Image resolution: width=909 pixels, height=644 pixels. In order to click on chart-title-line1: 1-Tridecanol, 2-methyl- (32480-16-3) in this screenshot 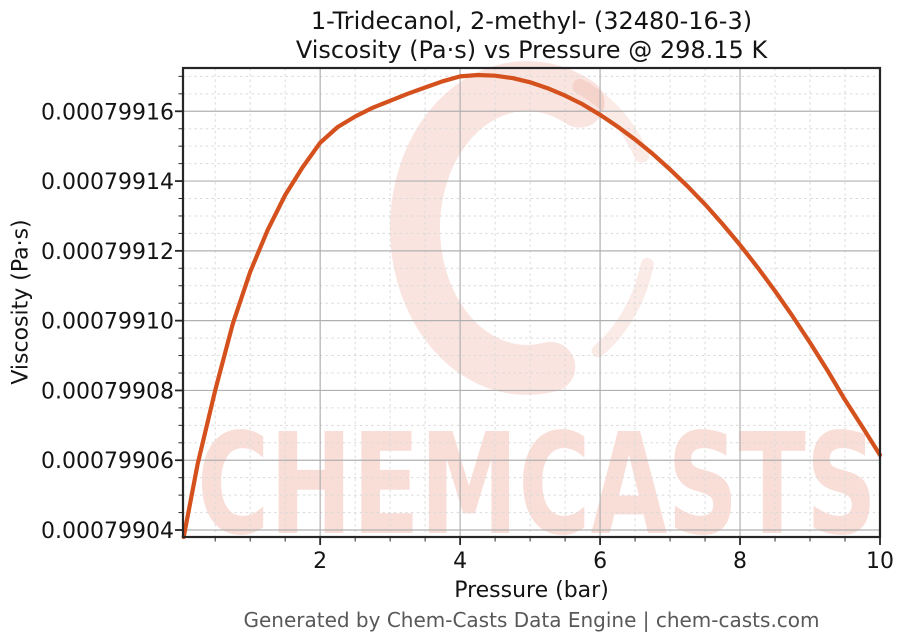, I will do `click(531, 21)`.